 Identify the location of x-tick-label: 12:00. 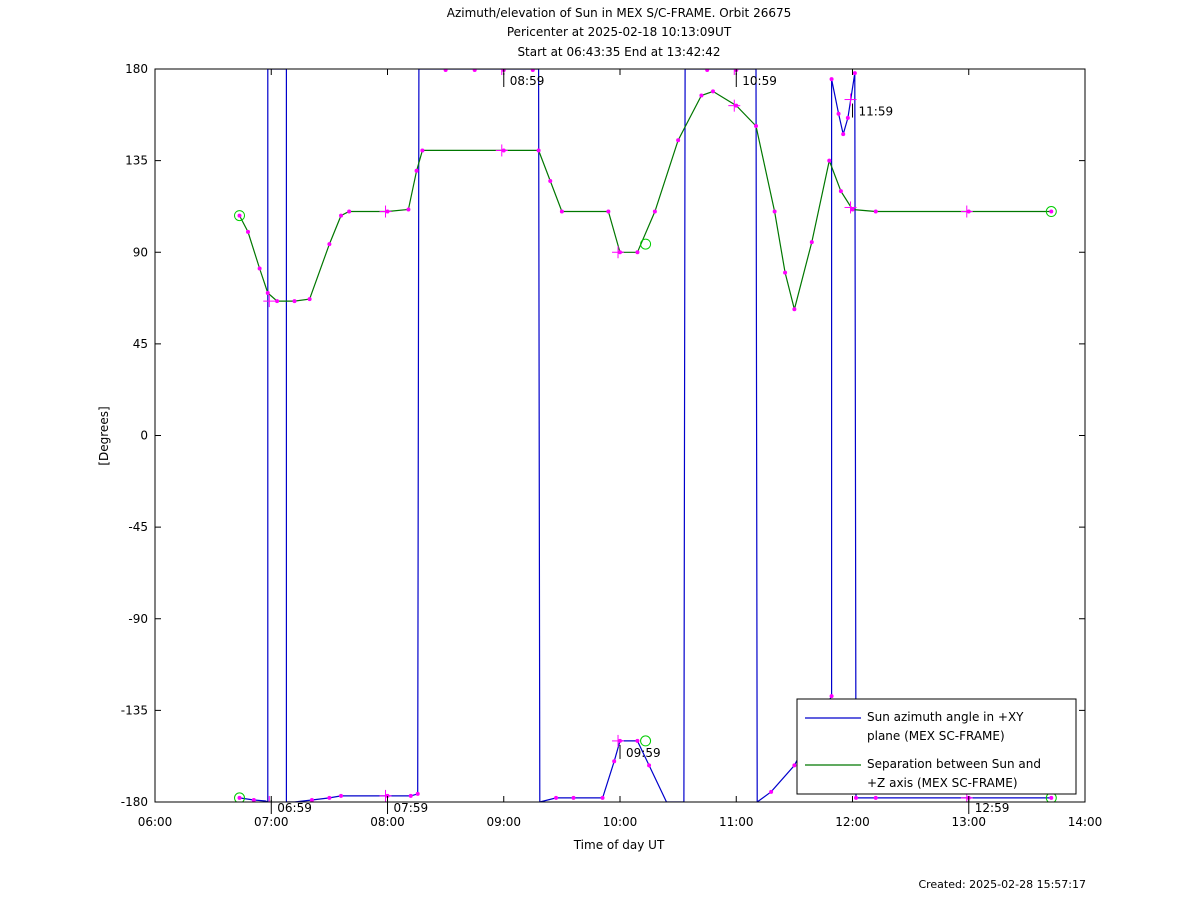
(852, 822).